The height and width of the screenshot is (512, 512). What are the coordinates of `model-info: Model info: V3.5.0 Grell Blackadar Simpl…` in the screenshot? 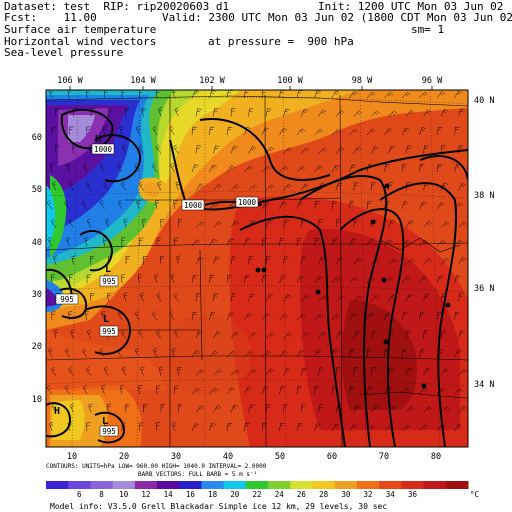 It's located at (218, 506).